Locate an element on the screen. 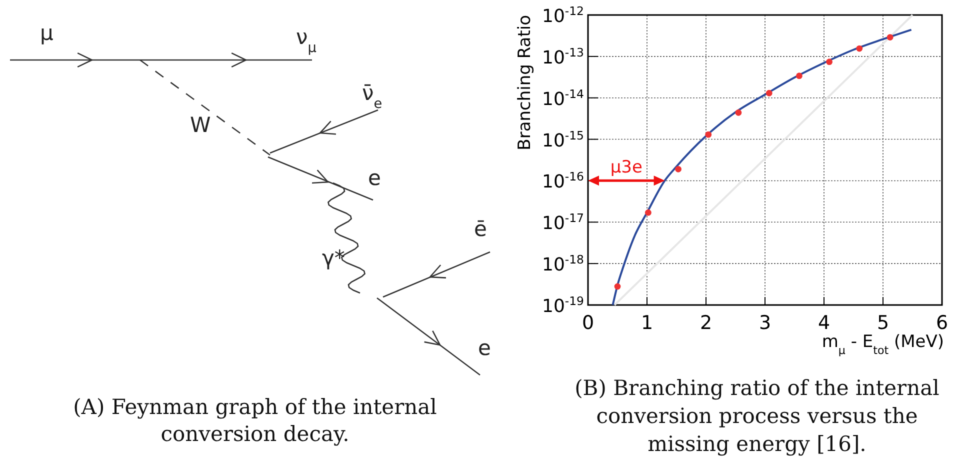 The height and width of the screenshot is (470, 972). x-tick-label: 1 is located at coordinates (647, 323).